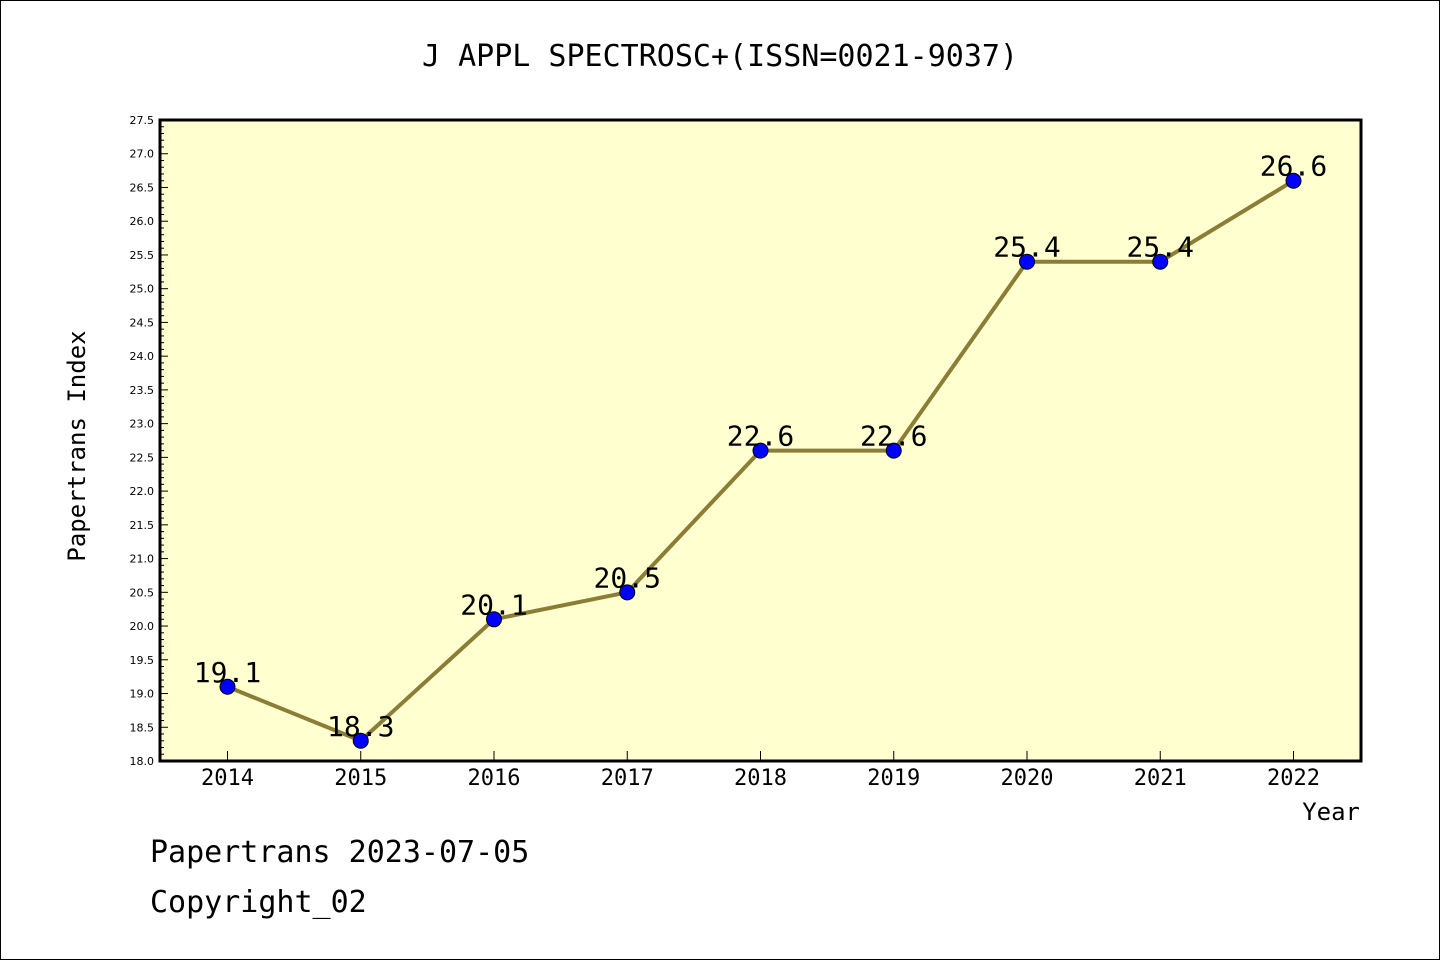 Image resolution: width=1440 pixels, height=960 pixels. Describe the element at coordinates (494, 778) in the screenshot. I see `x-tick-label: 2016` at that location.